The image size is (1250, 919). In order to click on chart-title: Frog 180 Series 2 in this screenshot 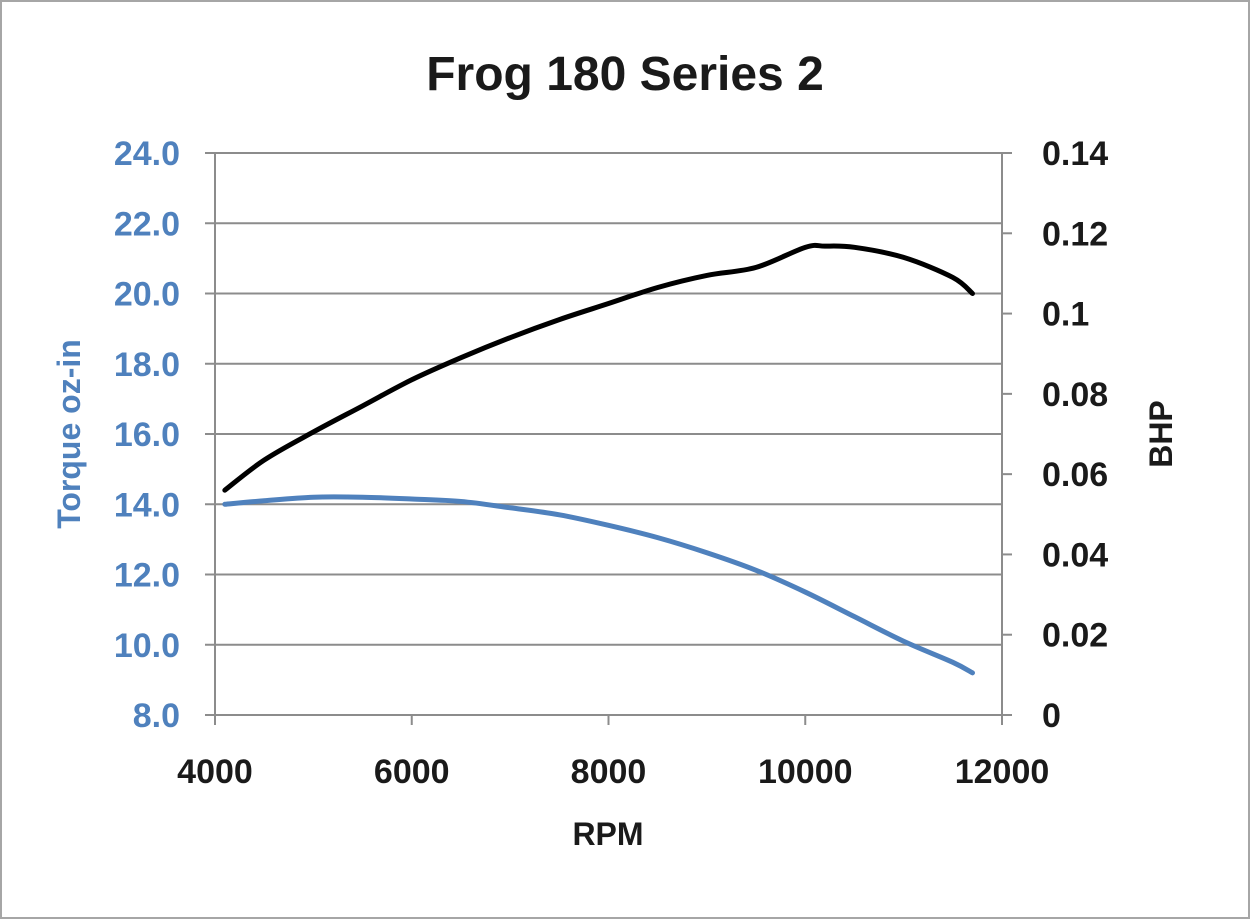, I will do `click(625, 74)`.